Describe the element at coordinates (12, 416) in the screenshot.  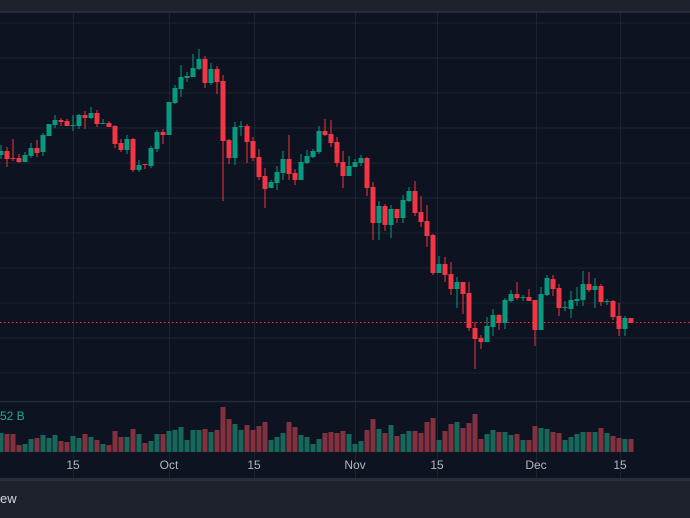
I see `volume-value-label: 52 B` at that location.